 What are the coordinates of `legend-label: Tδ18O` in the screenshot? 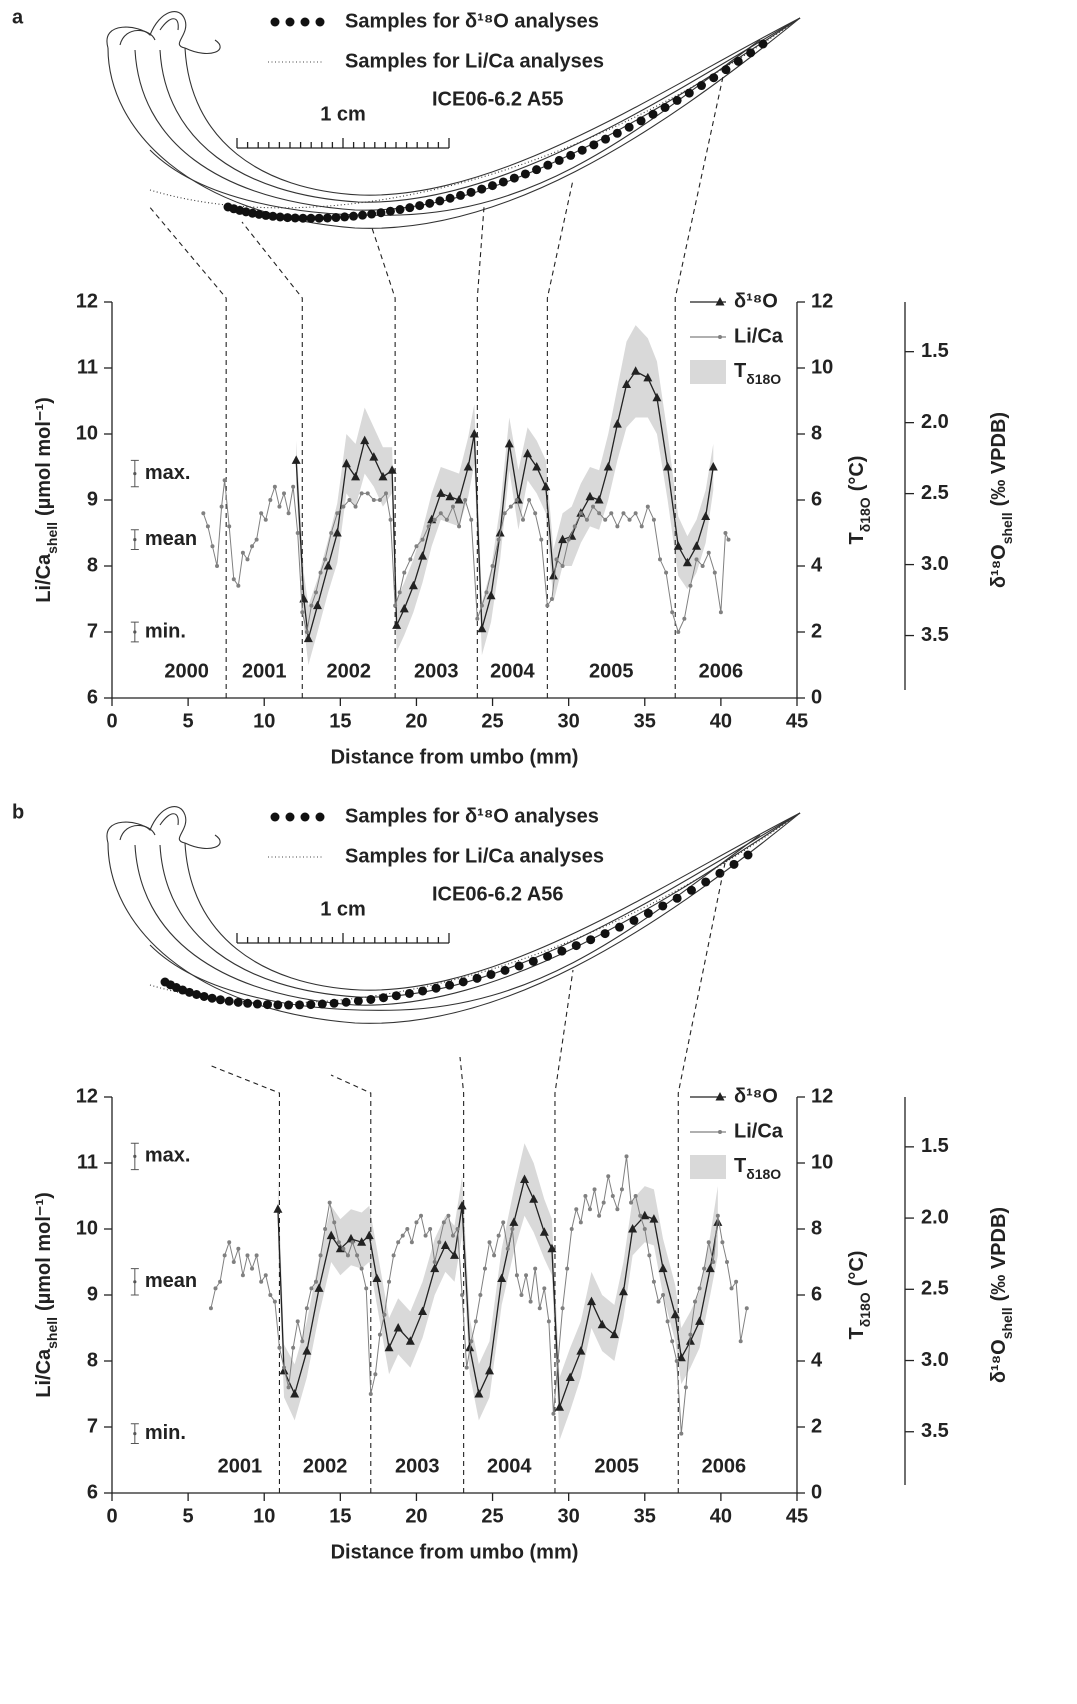 It's located at (757, 1168).